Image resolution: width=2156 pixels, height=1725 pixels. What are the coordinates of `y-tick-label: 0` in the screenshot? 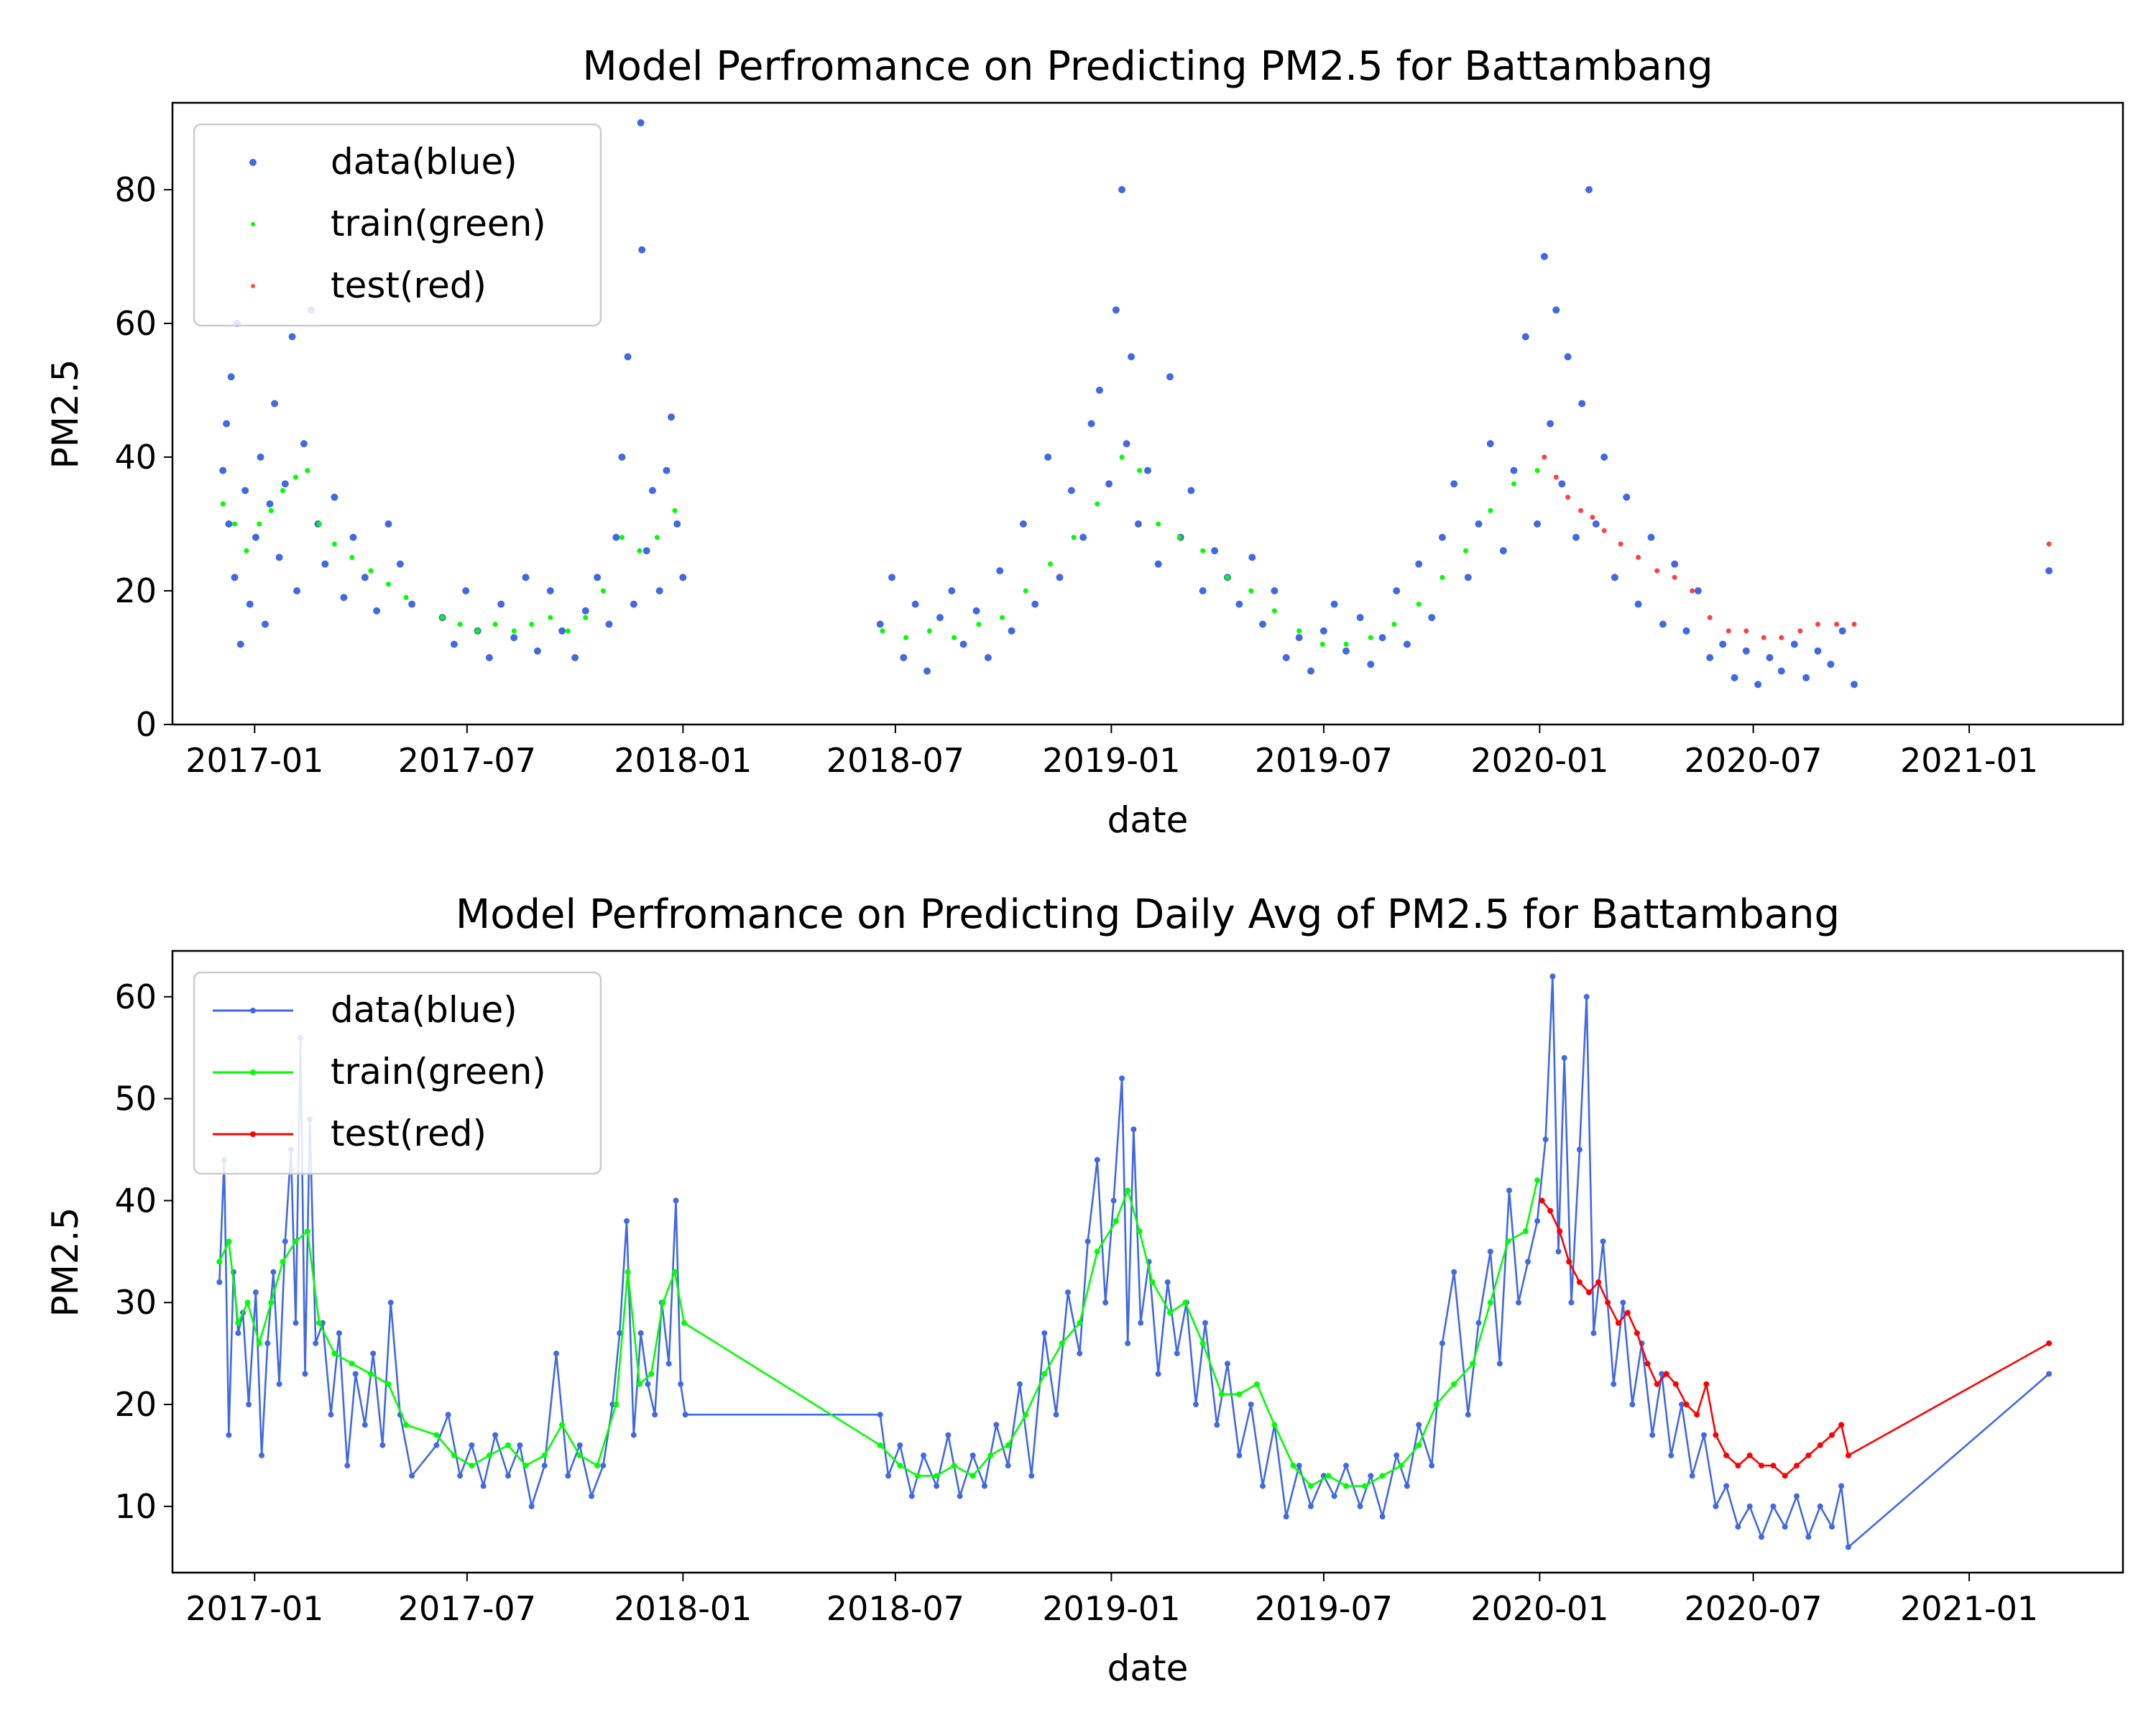 It's located at (147, 724).